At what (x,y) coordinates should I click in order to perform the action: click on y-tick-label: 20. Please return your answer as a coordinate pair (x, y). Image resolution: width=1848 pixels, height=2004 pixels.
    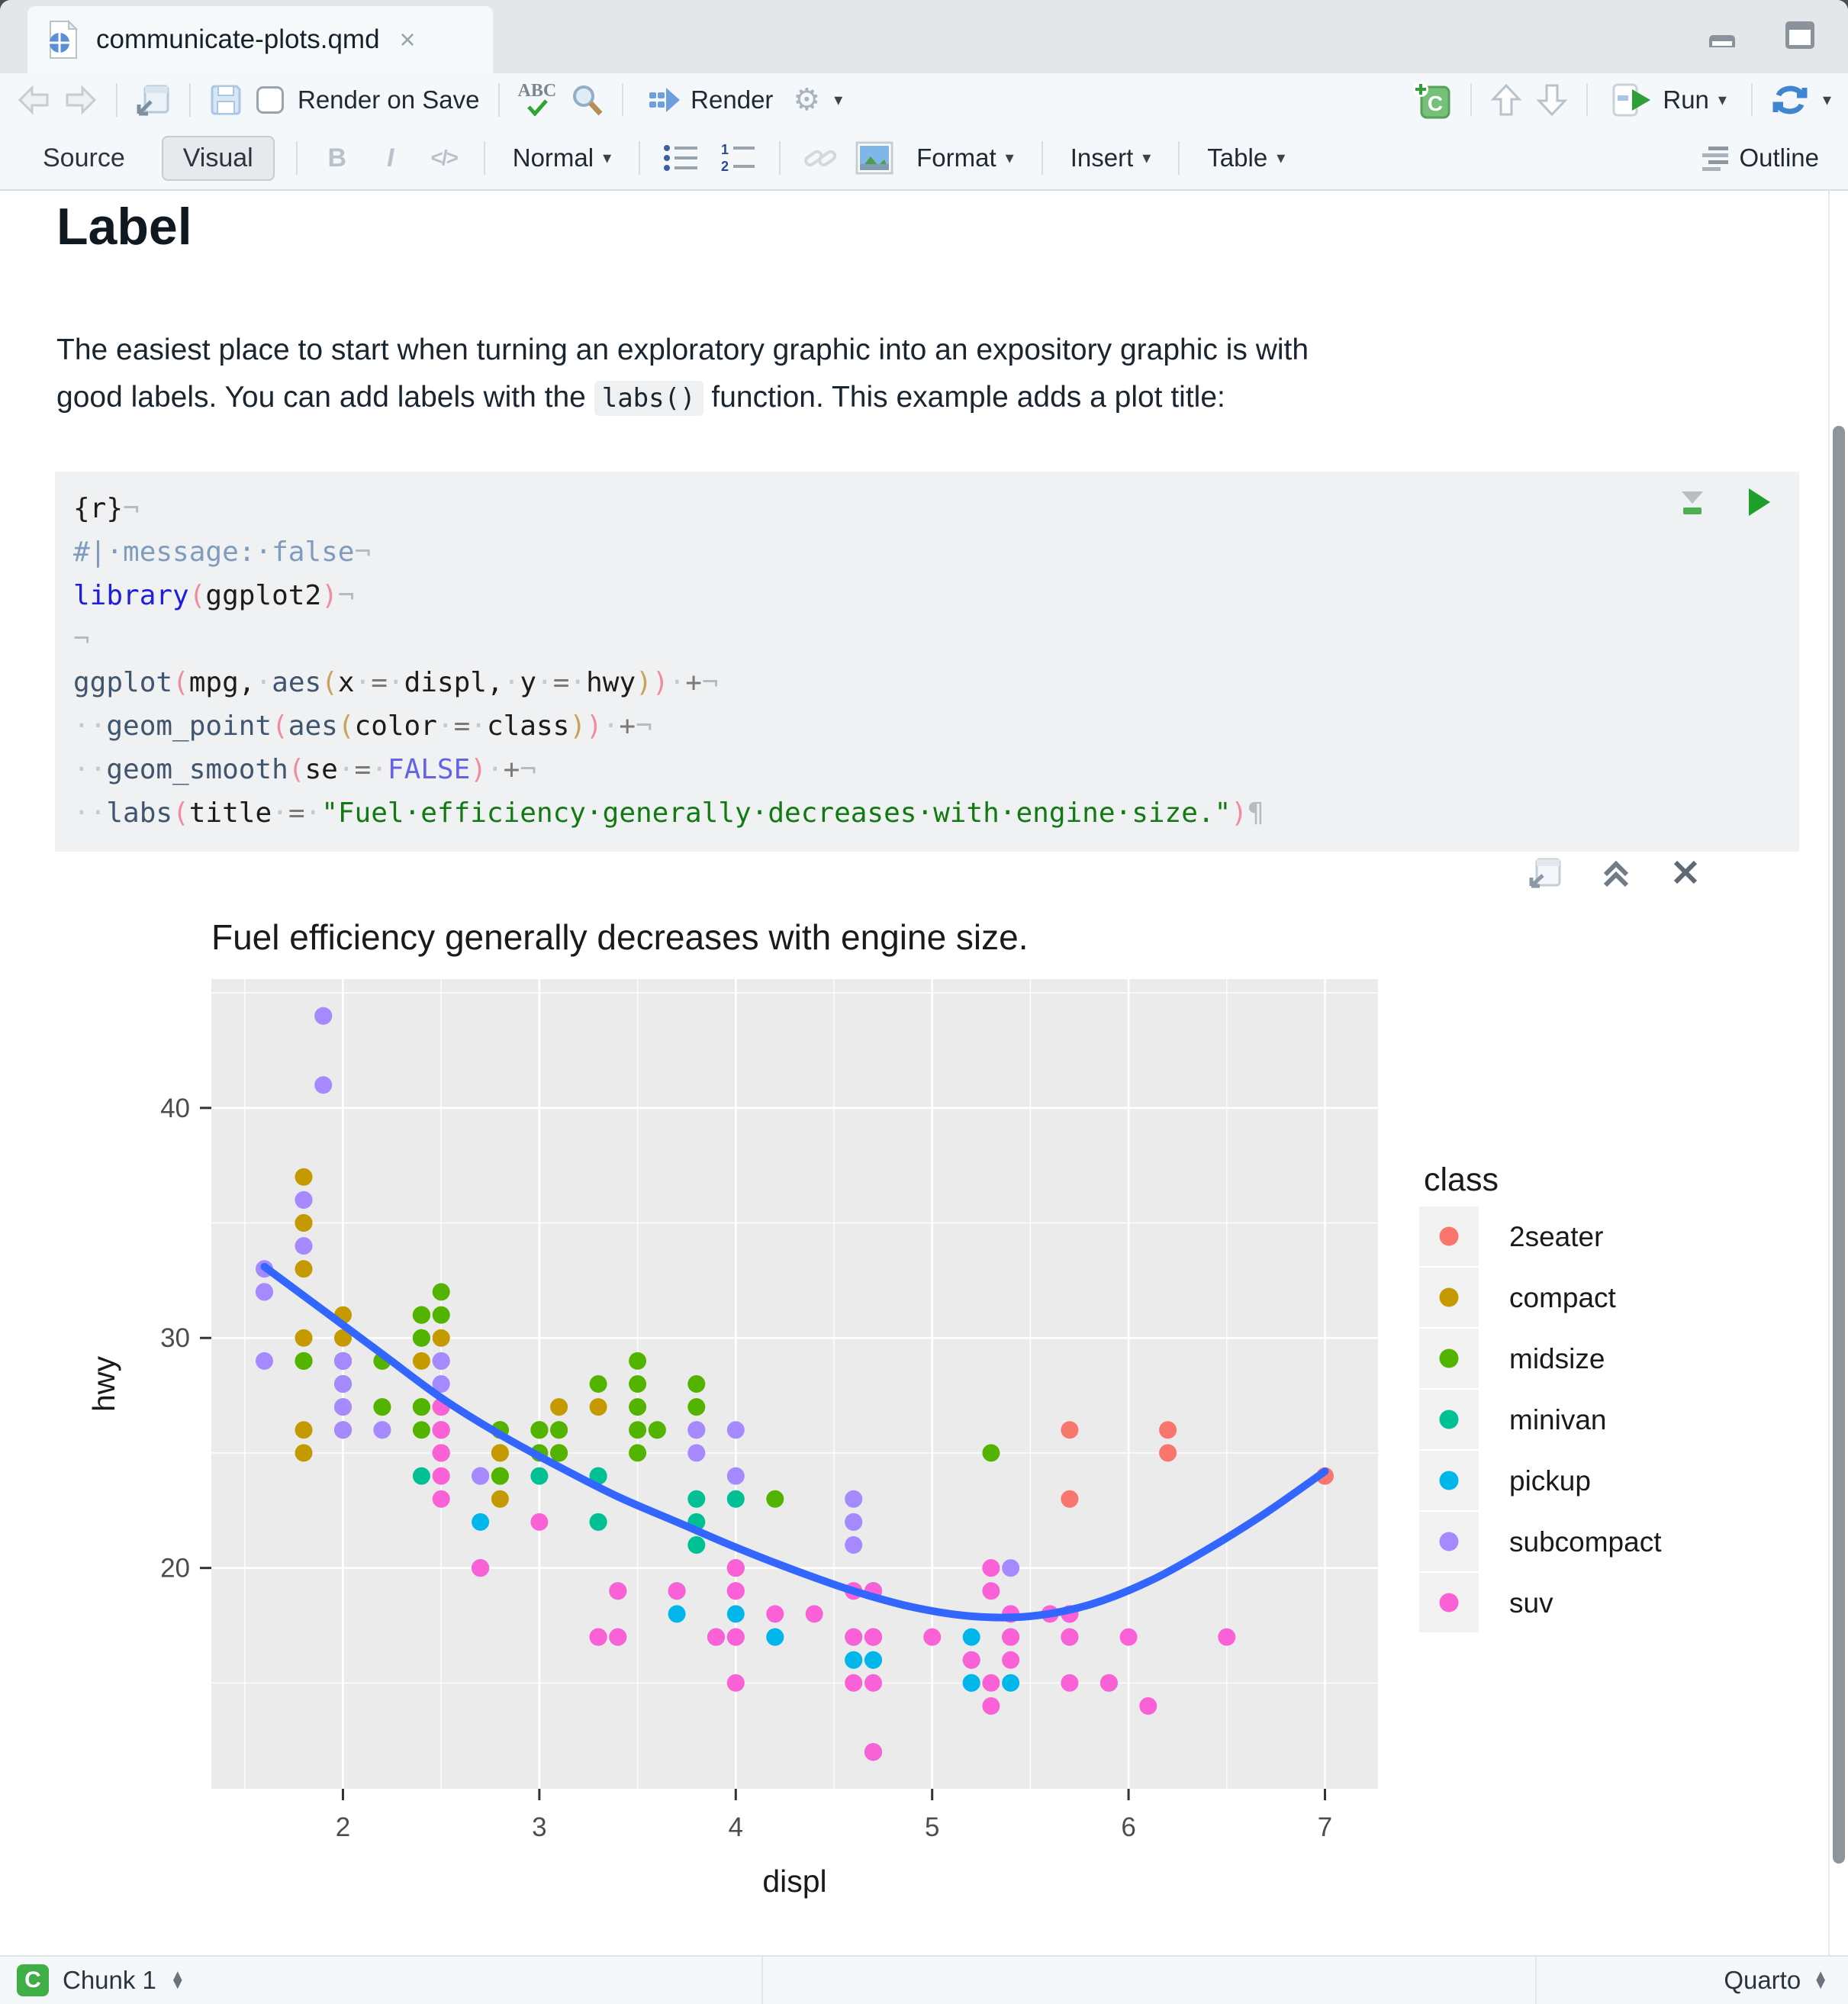
    Looking at the image, I should click on (175, 1569).